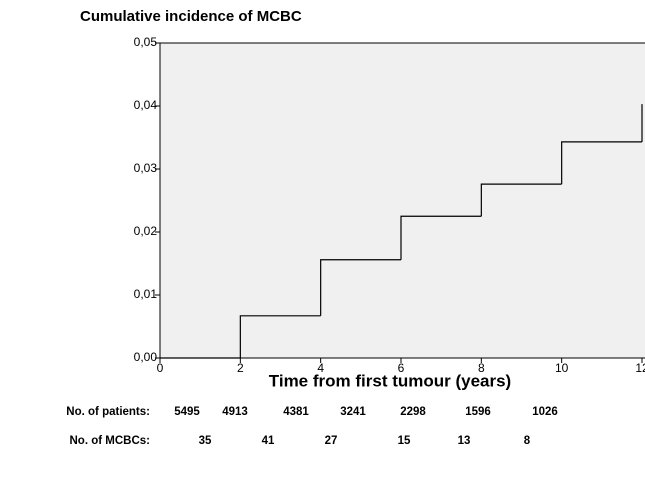 Image resolution: width=645 pixels, height=477 pixels. Describe the element at coordinates (464, 441) in the screenshot. I see `risk-count: 13` at that location.